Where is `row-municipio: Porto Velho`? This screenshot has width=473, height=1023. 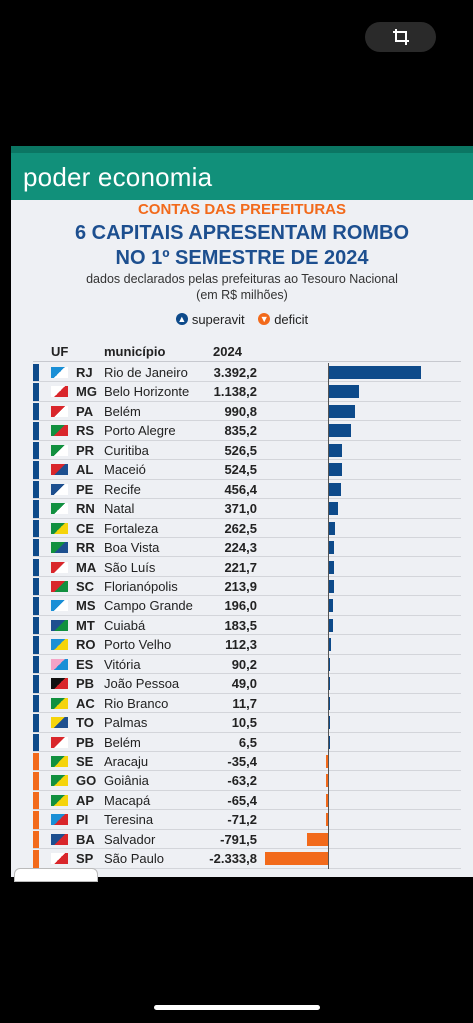
row-municipio: Porto Velho is located at coordinates (138, 645).